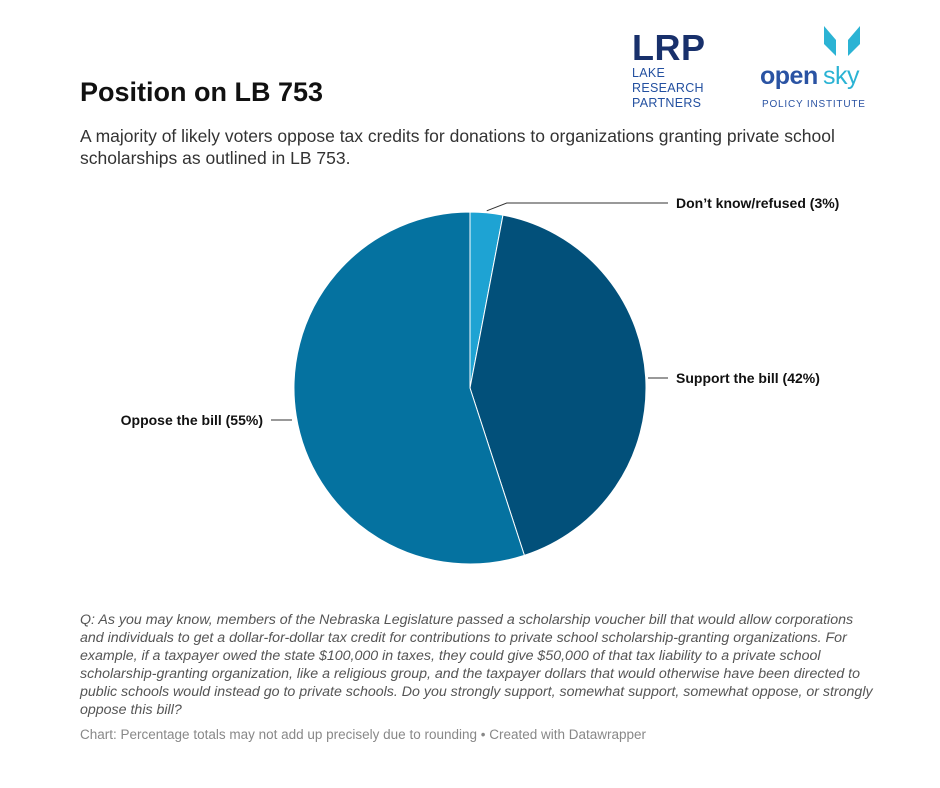 The height and width of the screenshot is (788, 940). What do you see at coordinates (789, 76) in the screenshot?
I see `opensky-logo-word-open: open` at bounding box center [789, 76].